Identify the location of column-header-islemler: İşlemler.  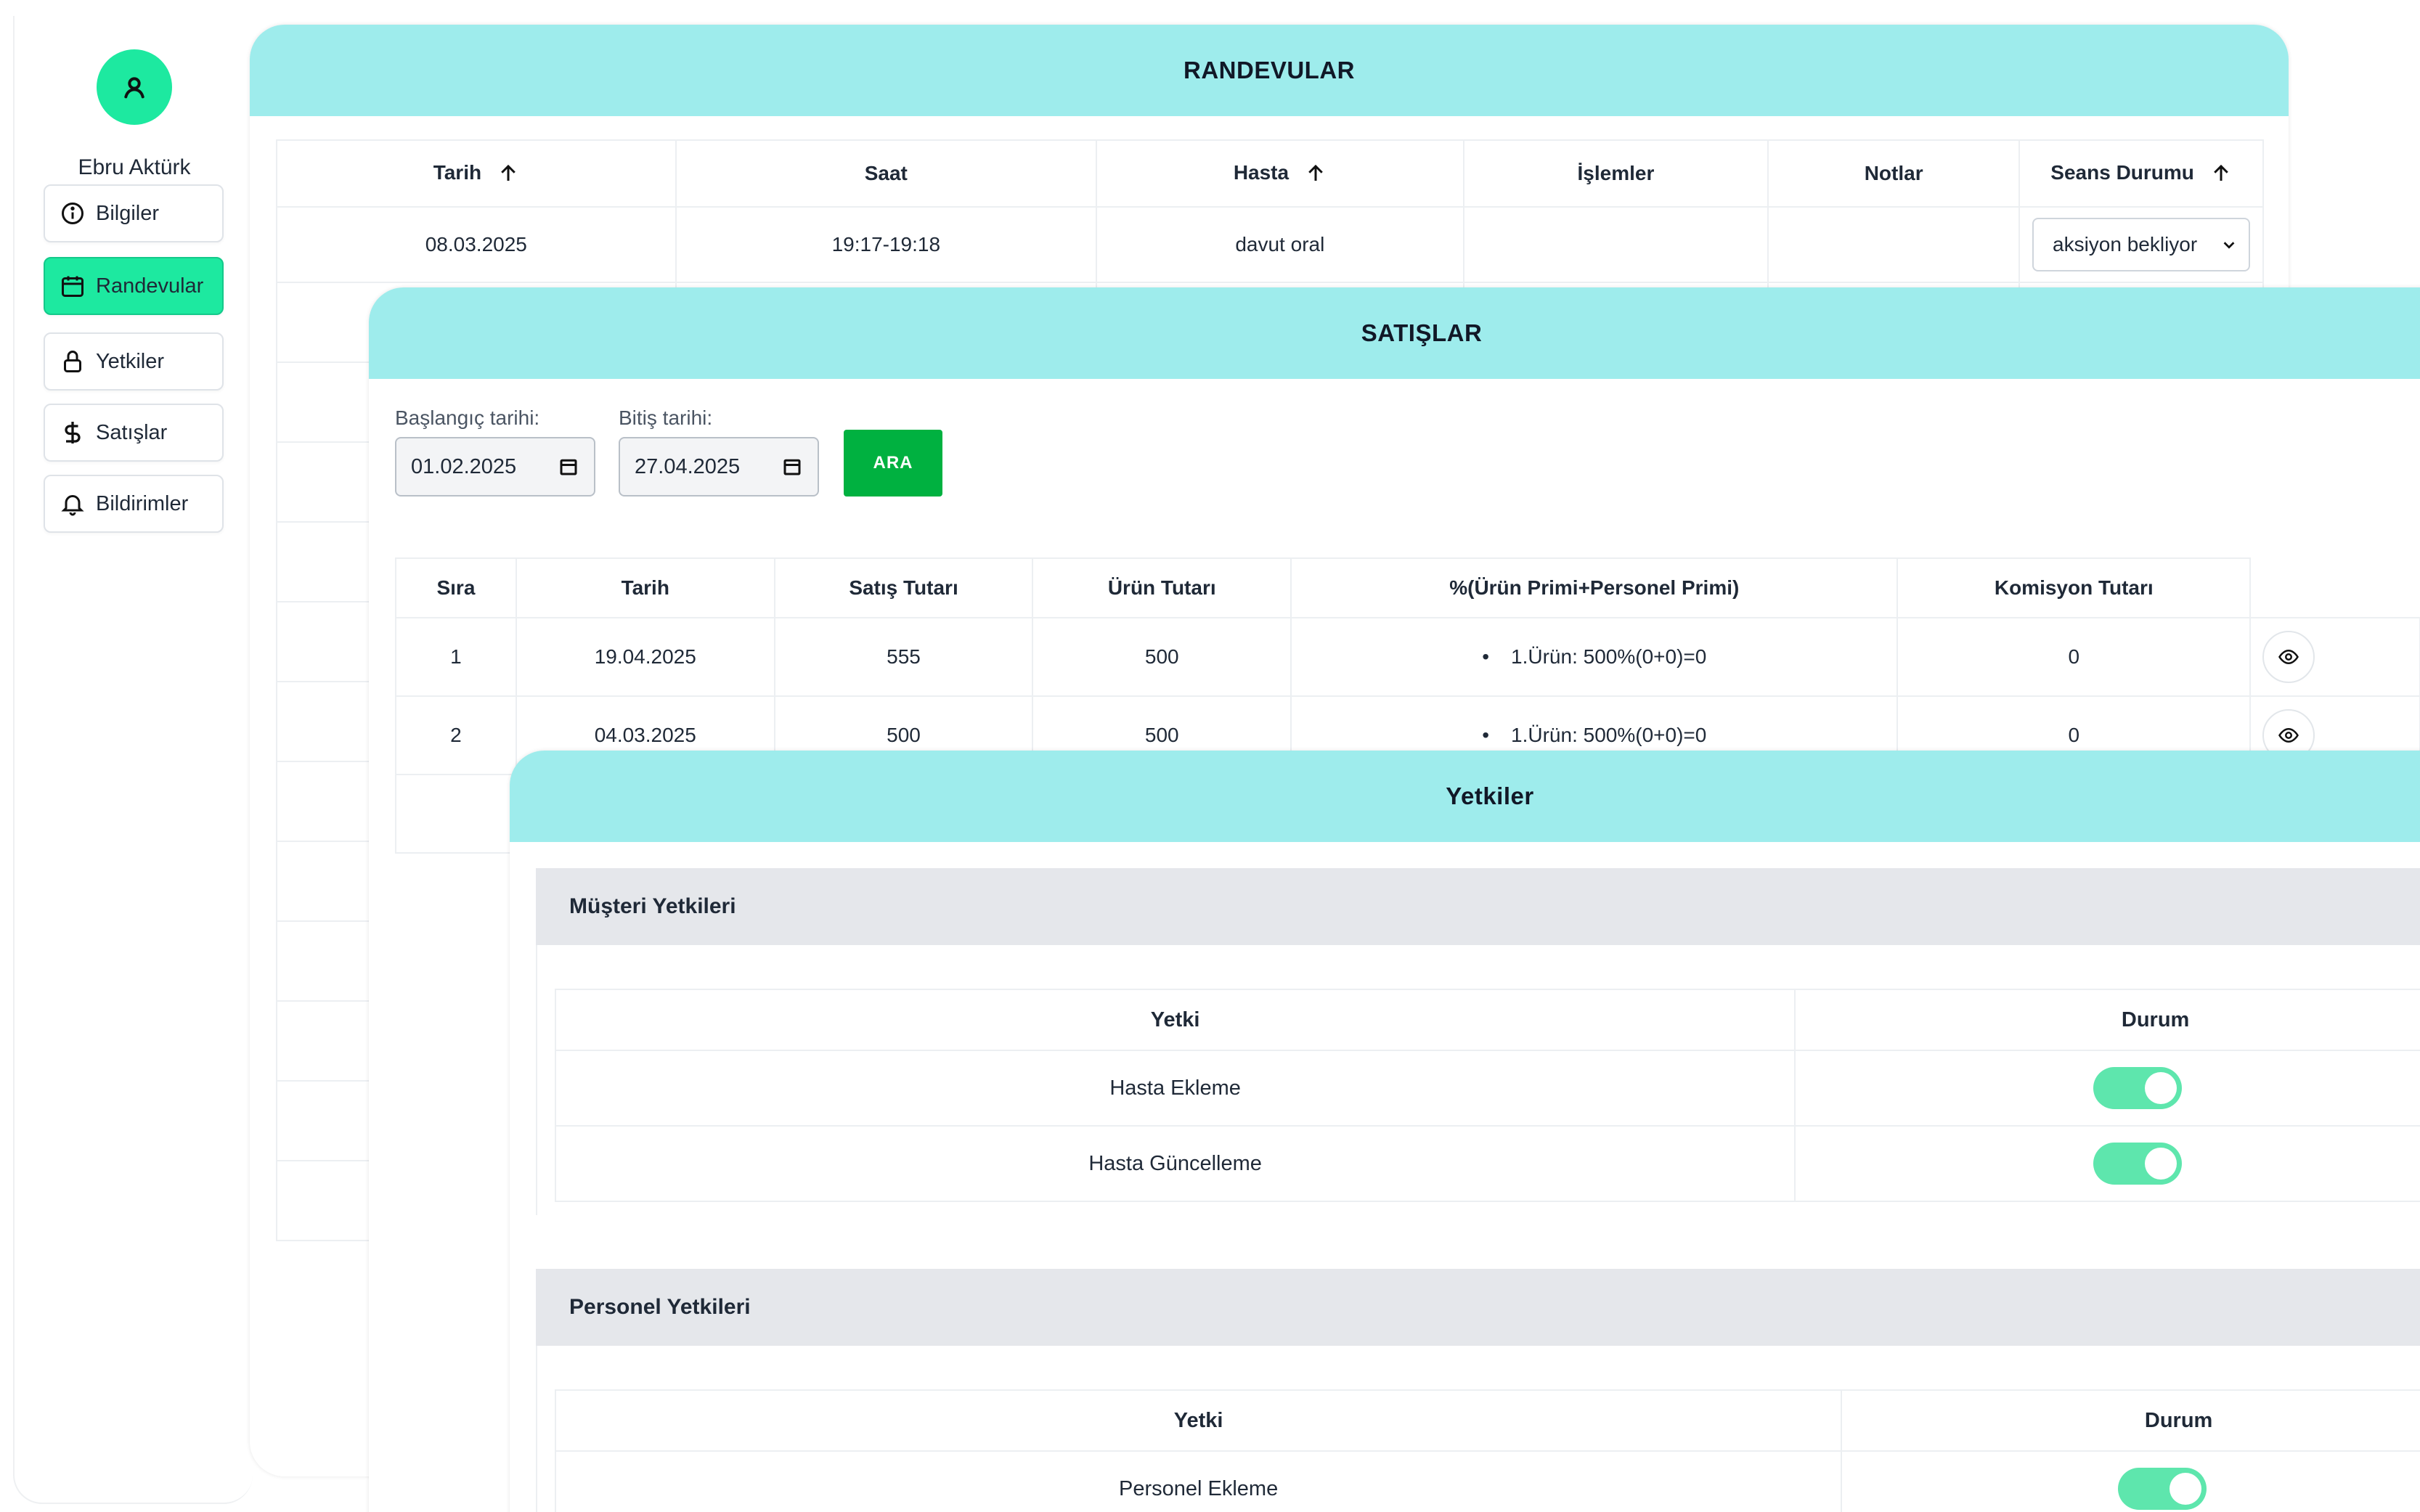
(1615, 173).